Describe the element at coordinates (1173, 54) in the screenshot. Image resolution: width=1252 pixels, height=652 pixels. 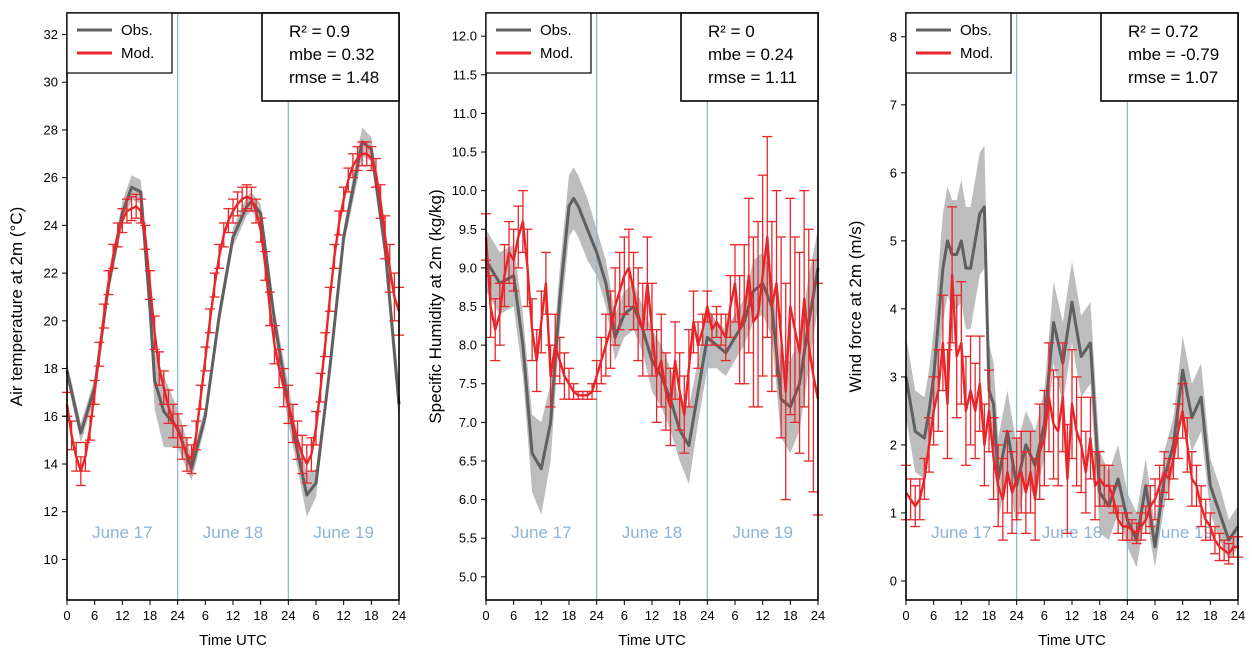
I see `stats-line-2: mbe = -0.79` at that location.